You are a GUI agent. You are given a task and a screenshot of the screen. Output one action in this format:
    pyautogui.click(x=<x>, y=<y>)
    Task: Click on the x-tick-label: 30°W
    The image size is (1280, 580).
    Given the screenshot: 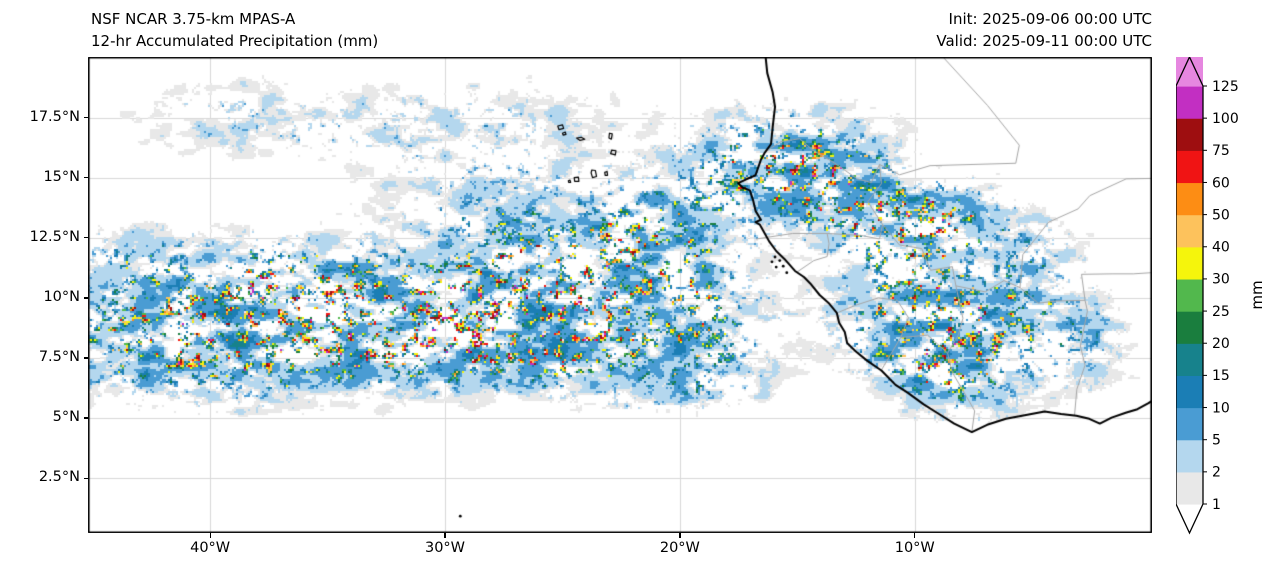 What is the action you would take?
    pyautogui.click(x=445, y=548)
    